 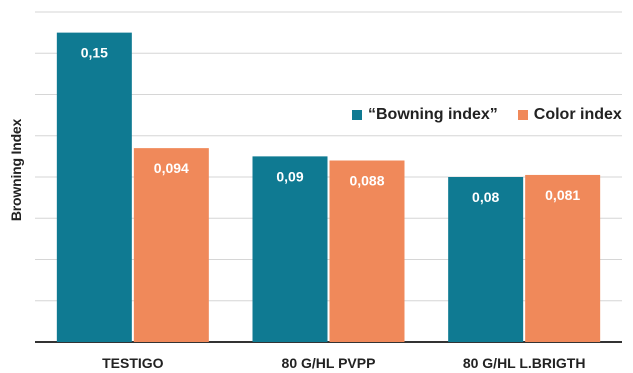 What do you see at coordinates (171, 168) in the screenshot?
I see `data-label: 0,094` at bounding box center [171, 168].